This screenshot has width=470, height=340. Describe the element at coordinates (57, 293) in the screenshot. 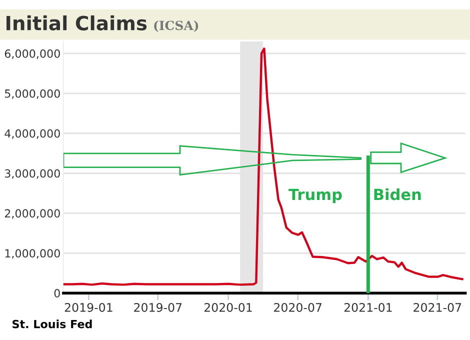

I see `y-tick-label: 0` at that location.